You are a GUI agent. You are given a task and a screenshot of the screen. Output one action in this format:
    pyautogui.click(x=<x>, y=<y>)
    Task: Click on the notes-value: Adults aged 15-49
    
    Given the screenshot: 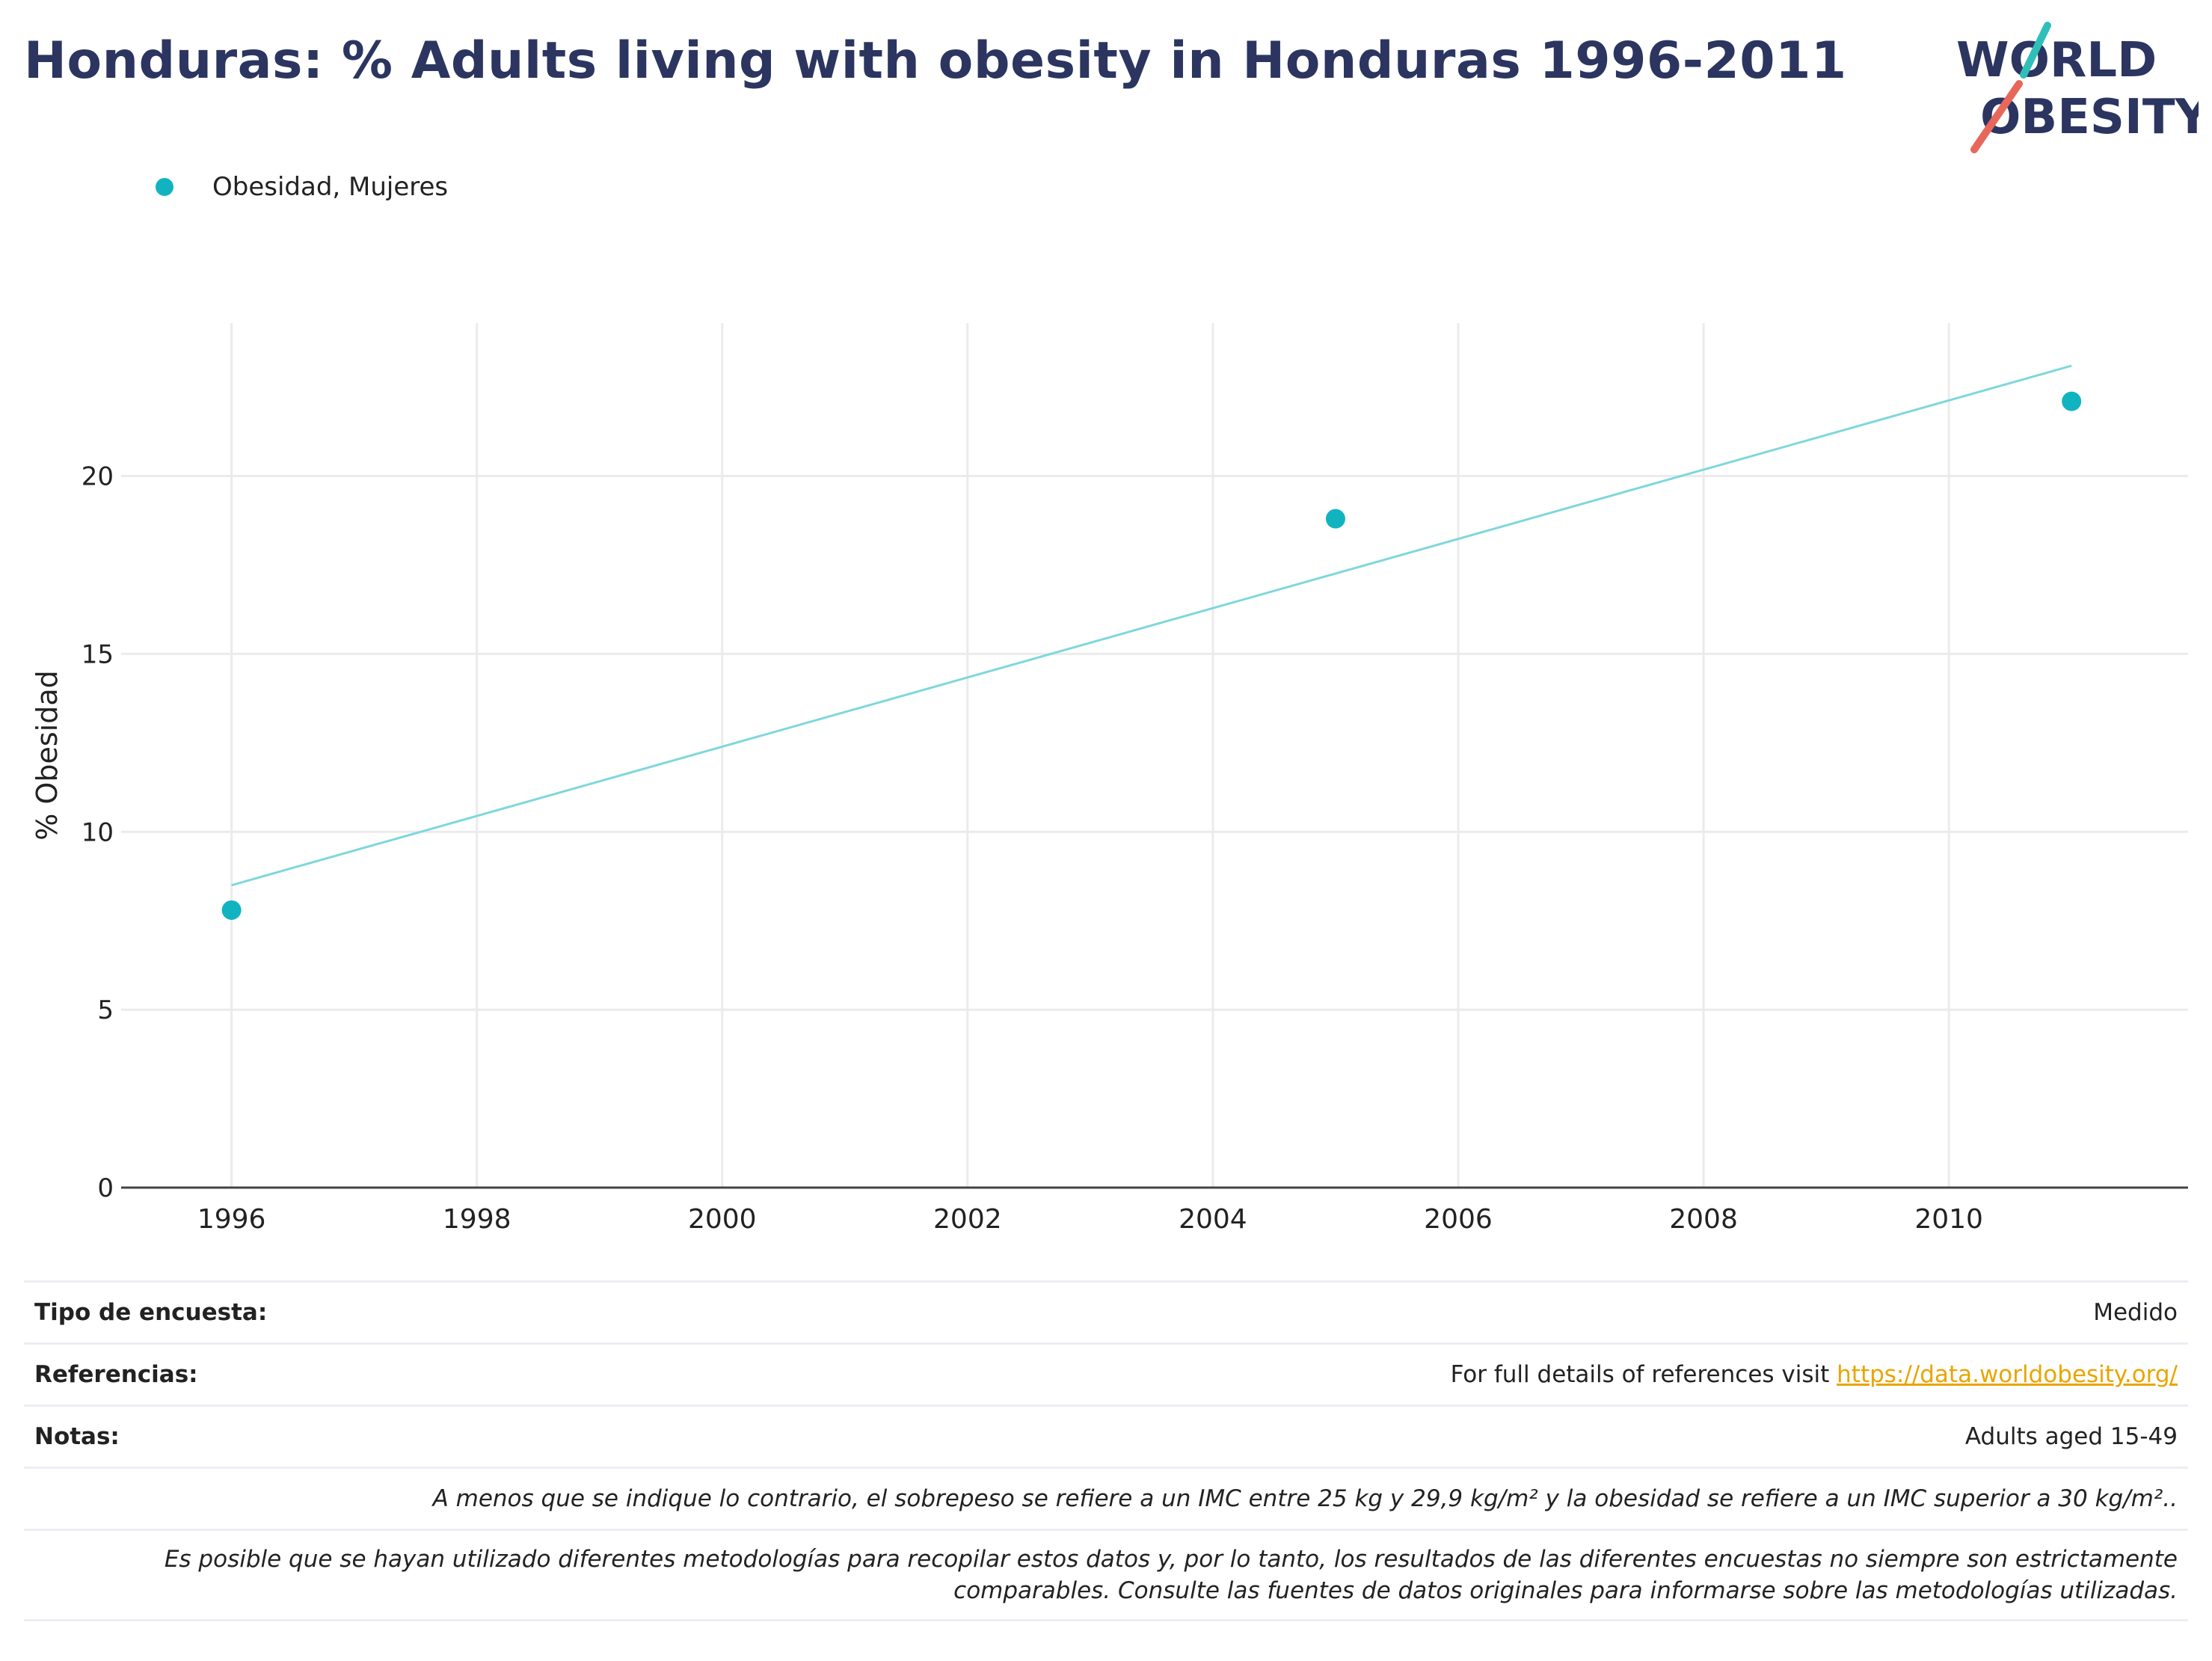 What is the action you would take?
    pyautogui.click(x=2071, y=1436)
    